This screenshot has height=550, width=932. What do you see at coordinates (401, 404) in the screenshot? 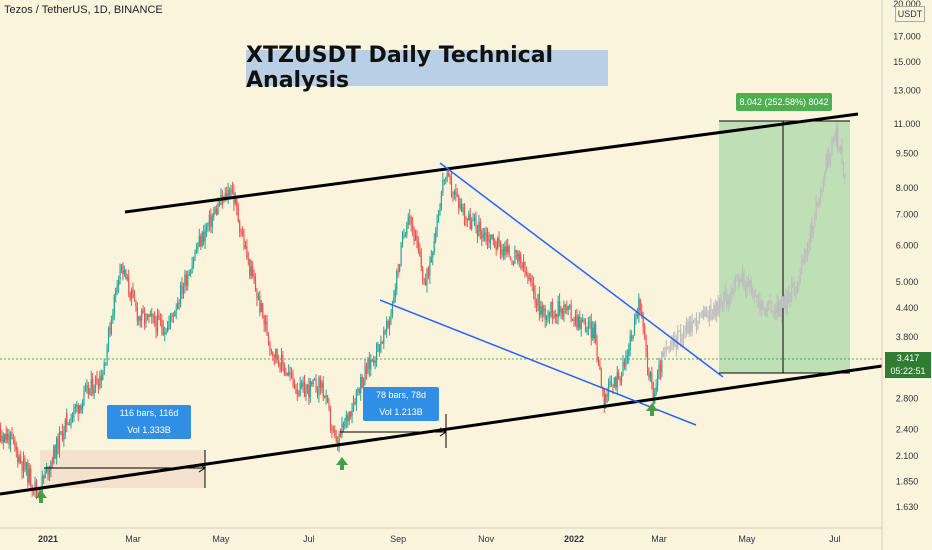
I see `range2-tooltip: 78 bars, 78d Vol 1.213B` at bounding box center [401, 404].